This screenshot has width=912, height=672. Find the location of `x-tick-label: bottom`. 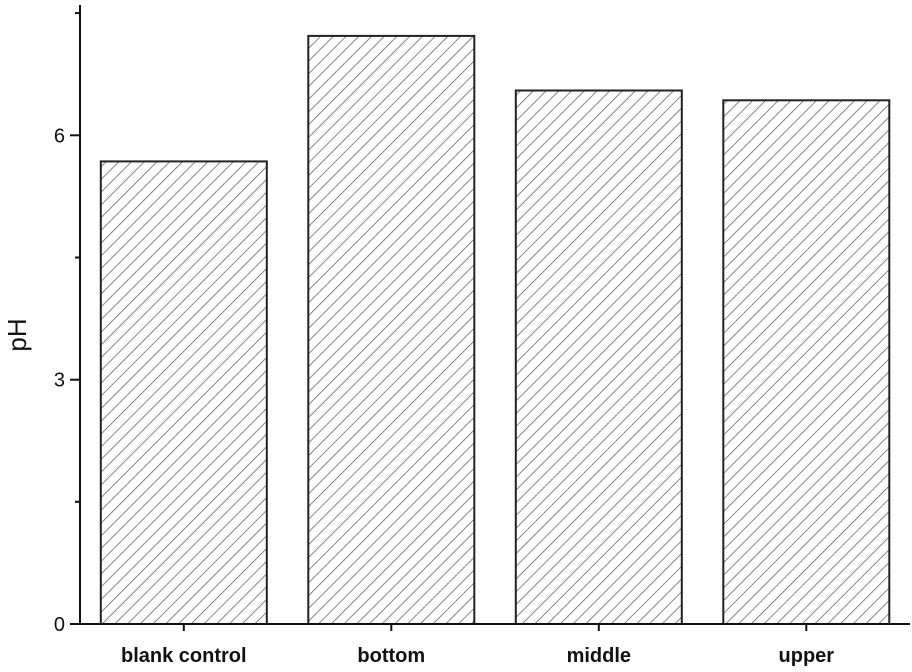

x-tick-label: bottom is located at coordinates (391, 656).